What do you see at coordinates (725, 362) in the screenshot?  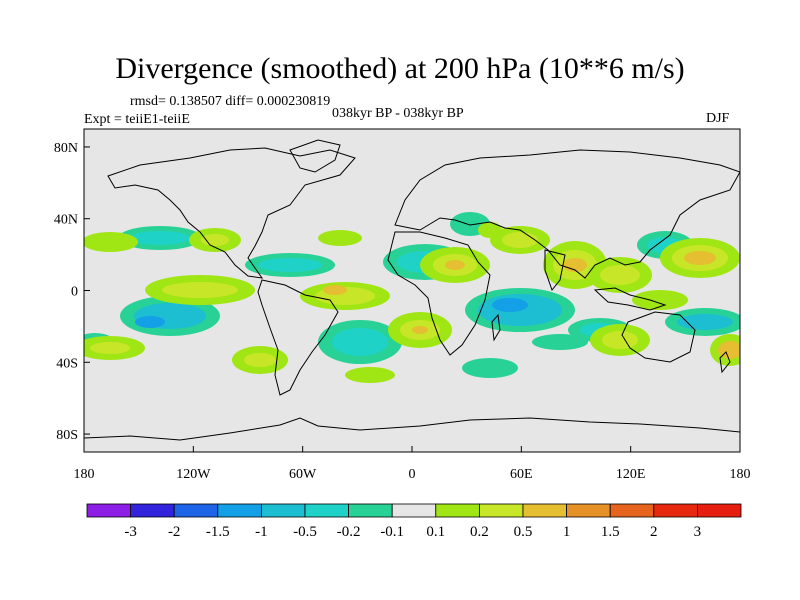 I see `coast-new-zealand` at bounding box center [725, 362].